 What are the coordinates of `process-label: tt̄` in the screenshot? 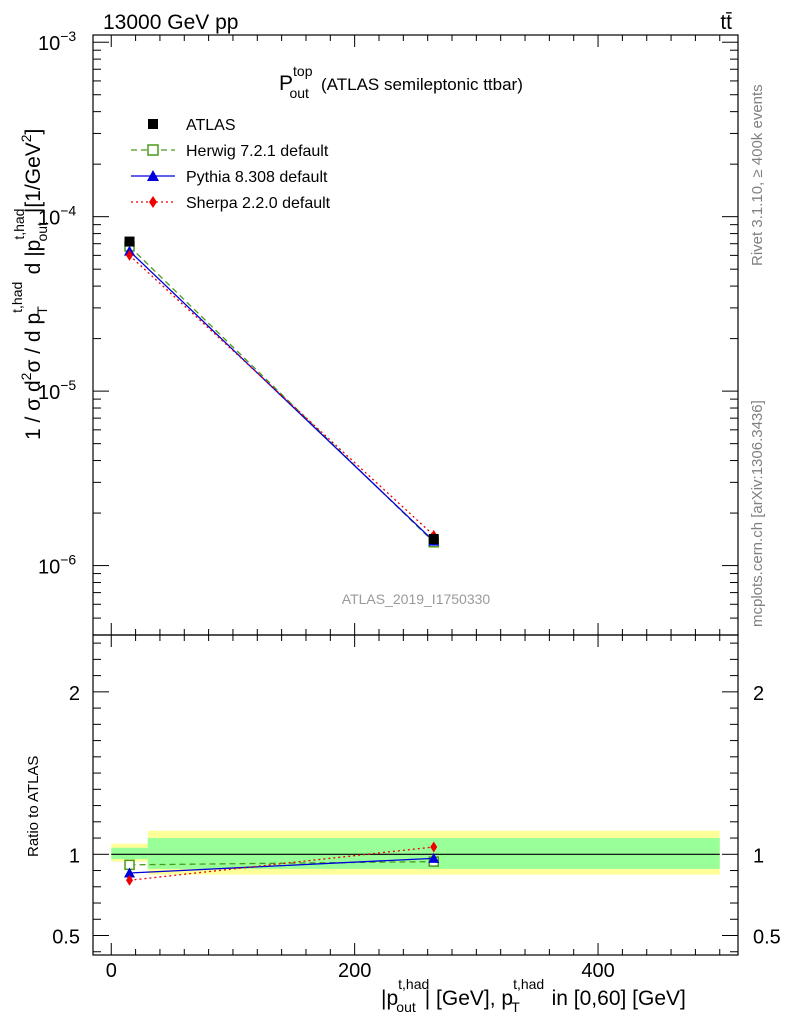 It's located at (726, 22).